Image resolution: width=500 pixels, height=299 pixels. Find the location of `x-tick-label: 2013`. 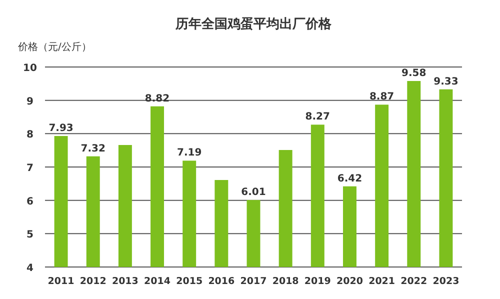

x-tick-label: 2013 is located at coordinates (125, 281).